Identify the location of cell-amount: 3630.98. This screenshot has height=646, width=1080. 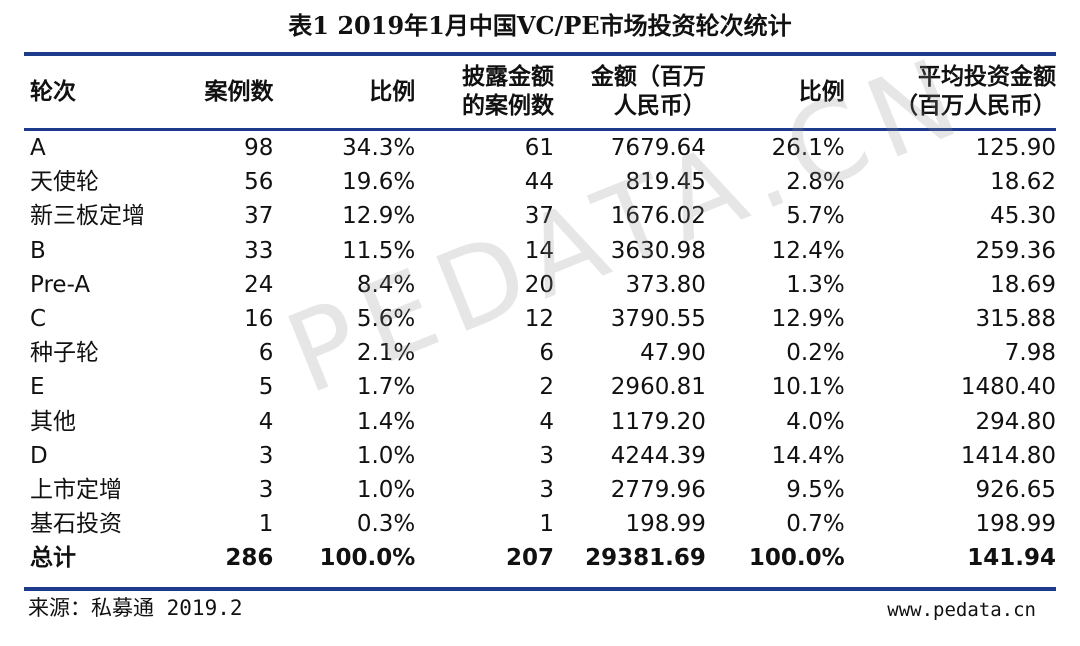
(658, 250).